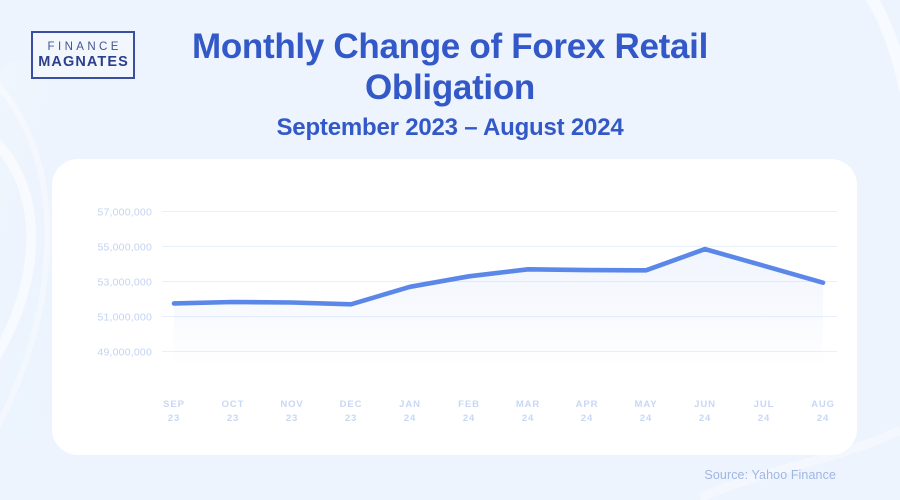 Image resolution: width=900 pixels, height=500 pixels. I want to click on x-axis-tick-month: MAY, so click(646, 404).